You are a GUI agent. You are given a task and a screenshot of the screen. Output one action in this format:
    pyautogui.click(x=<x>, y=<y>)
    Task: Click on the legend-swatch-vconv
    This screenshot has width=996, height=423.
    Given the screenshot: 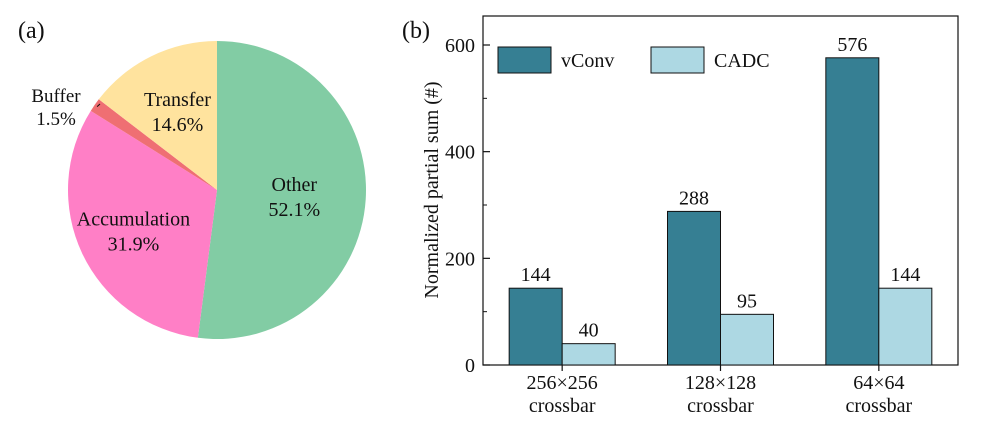 What is the action you would take?
    pyautogui.click(x=524, y=60)
    